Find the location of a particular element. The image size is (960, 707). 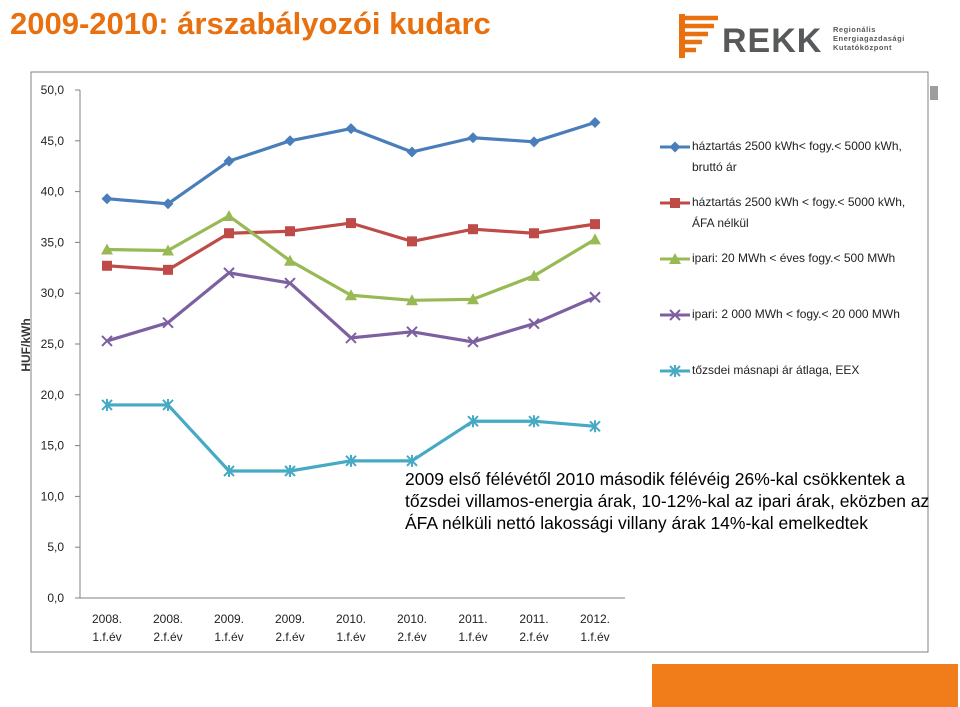

legend-label-line: bruttó ár is located at coordinates (714, 167).